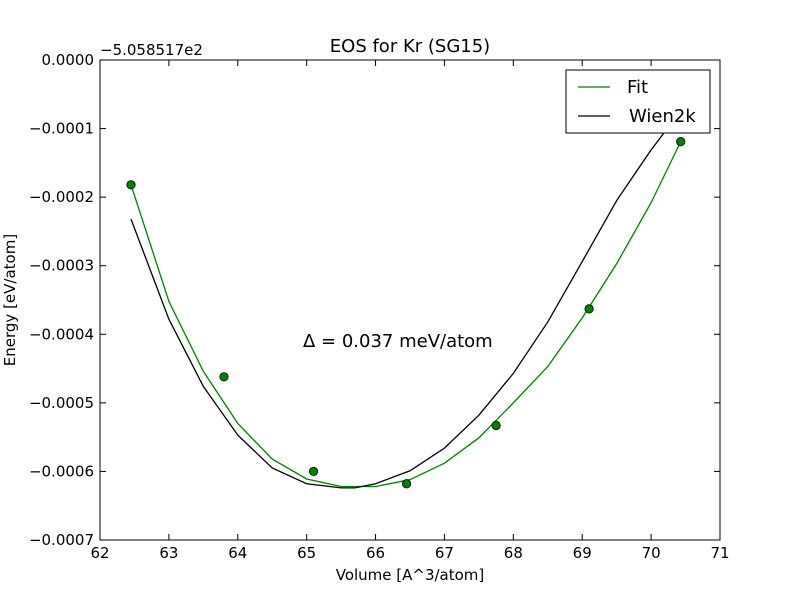  Describe the element at coordinates (61, 197) in the screenshot. I see `y-tick-label: −0.0002` at that location.